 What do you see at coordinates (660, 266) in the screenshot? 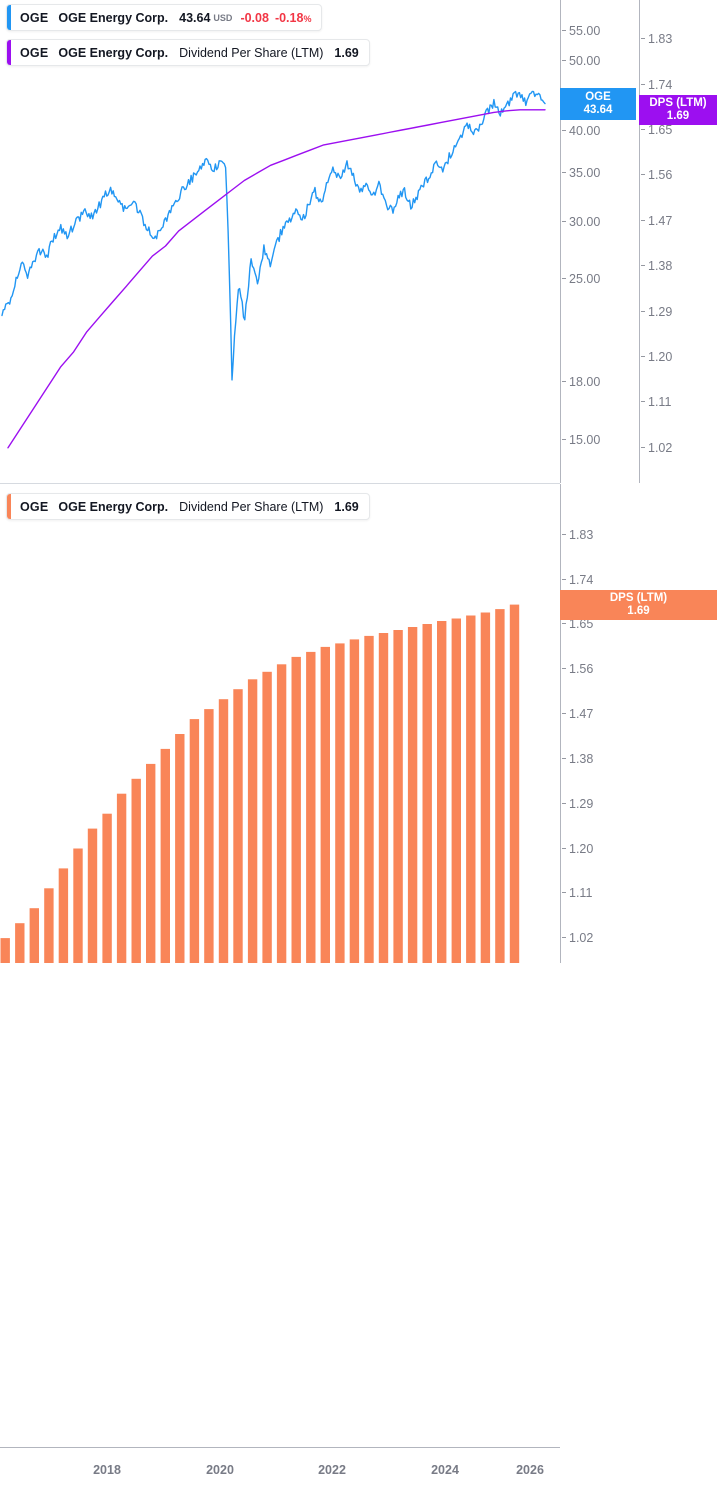
I see `axis-tick-label: 1.38` at bounding box center [660, 266].